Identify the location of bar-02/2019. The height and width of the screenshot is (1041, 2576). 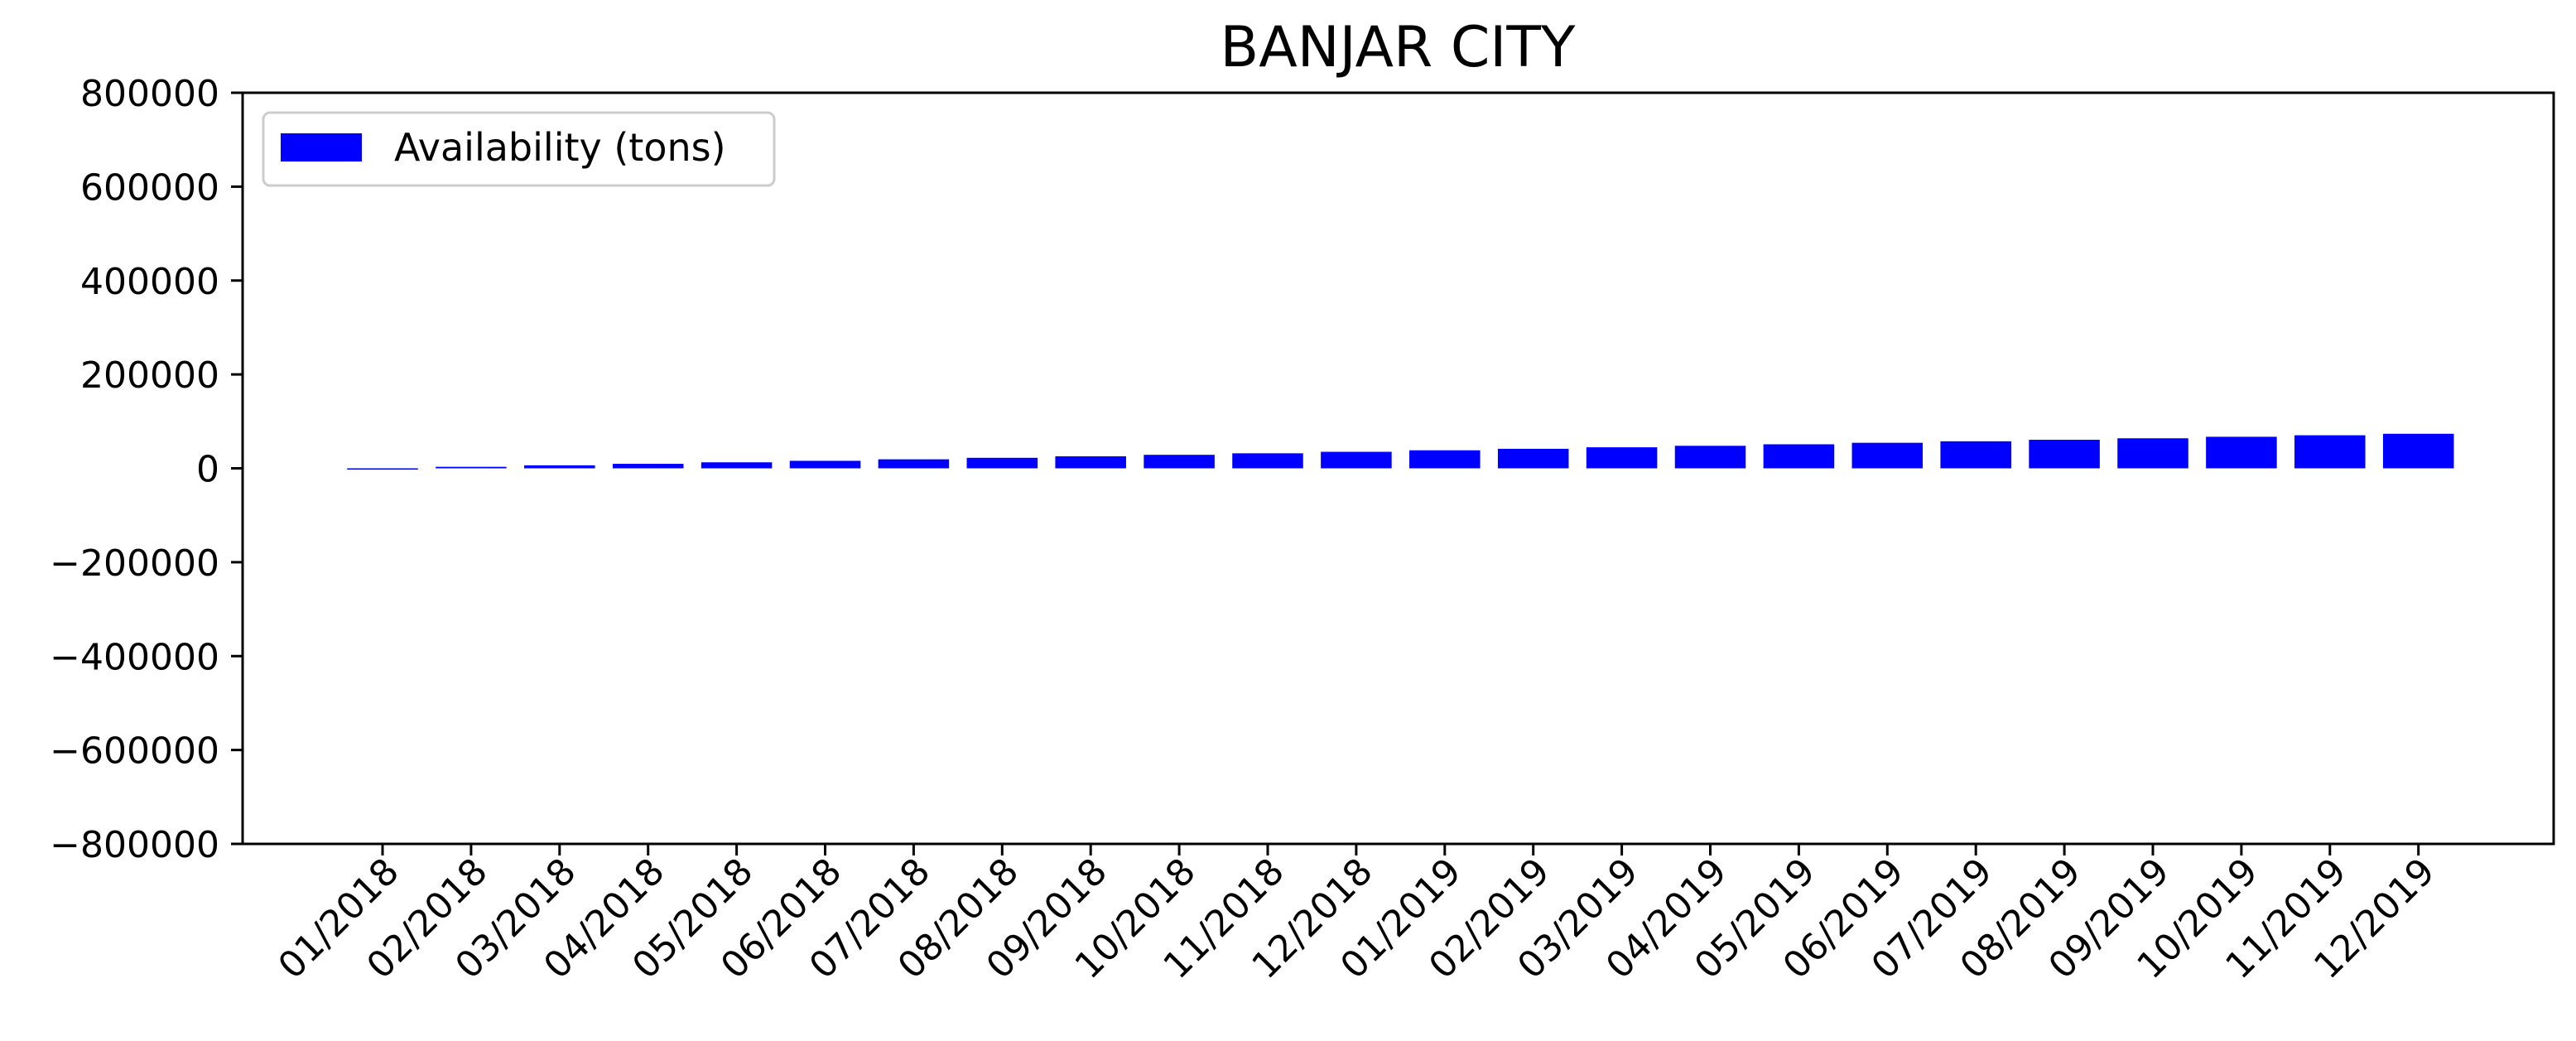
(1533, 458).